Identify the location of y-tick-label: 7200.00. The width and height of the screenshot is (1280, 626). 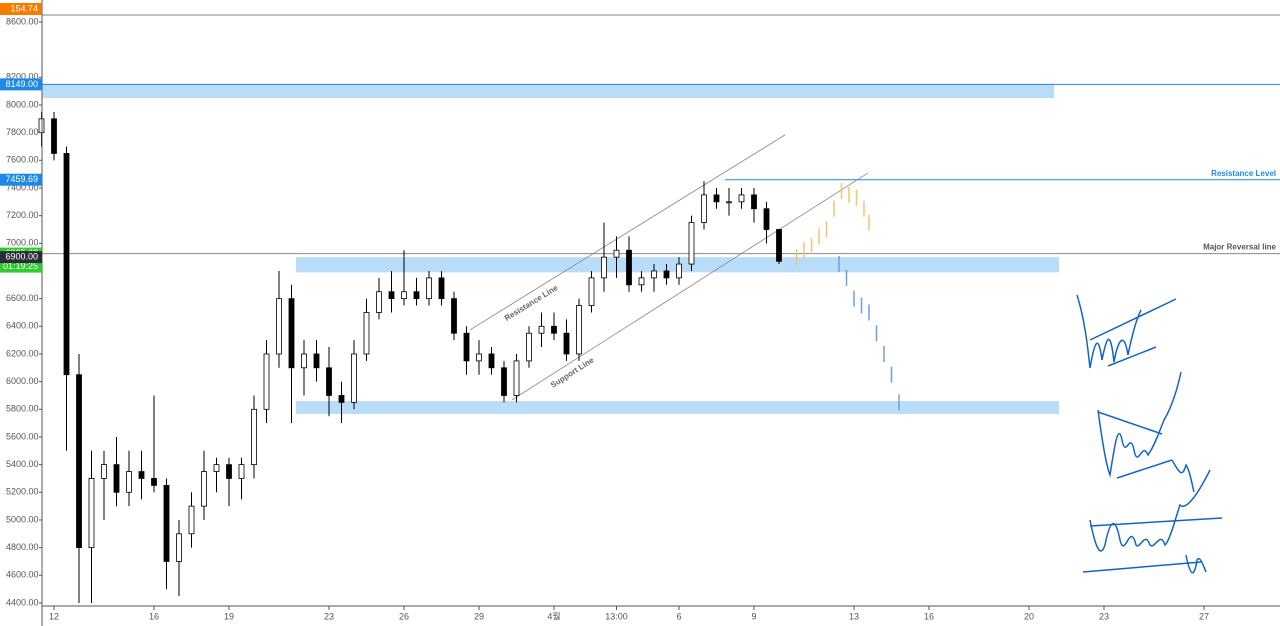
(22, 215).